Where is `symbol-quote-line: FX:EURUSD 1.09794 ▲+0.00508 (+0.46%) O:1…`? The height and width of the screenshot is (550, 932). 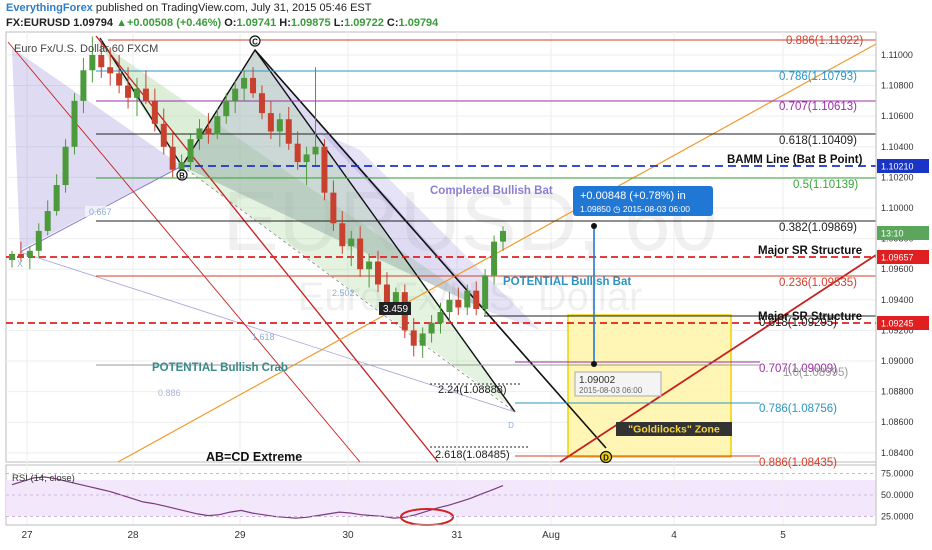 symbol-quote-line: FX:EURUSD 1.09794 ▲+0.00508 (+0.46%) O:1… is located at coordinates (222, 23).